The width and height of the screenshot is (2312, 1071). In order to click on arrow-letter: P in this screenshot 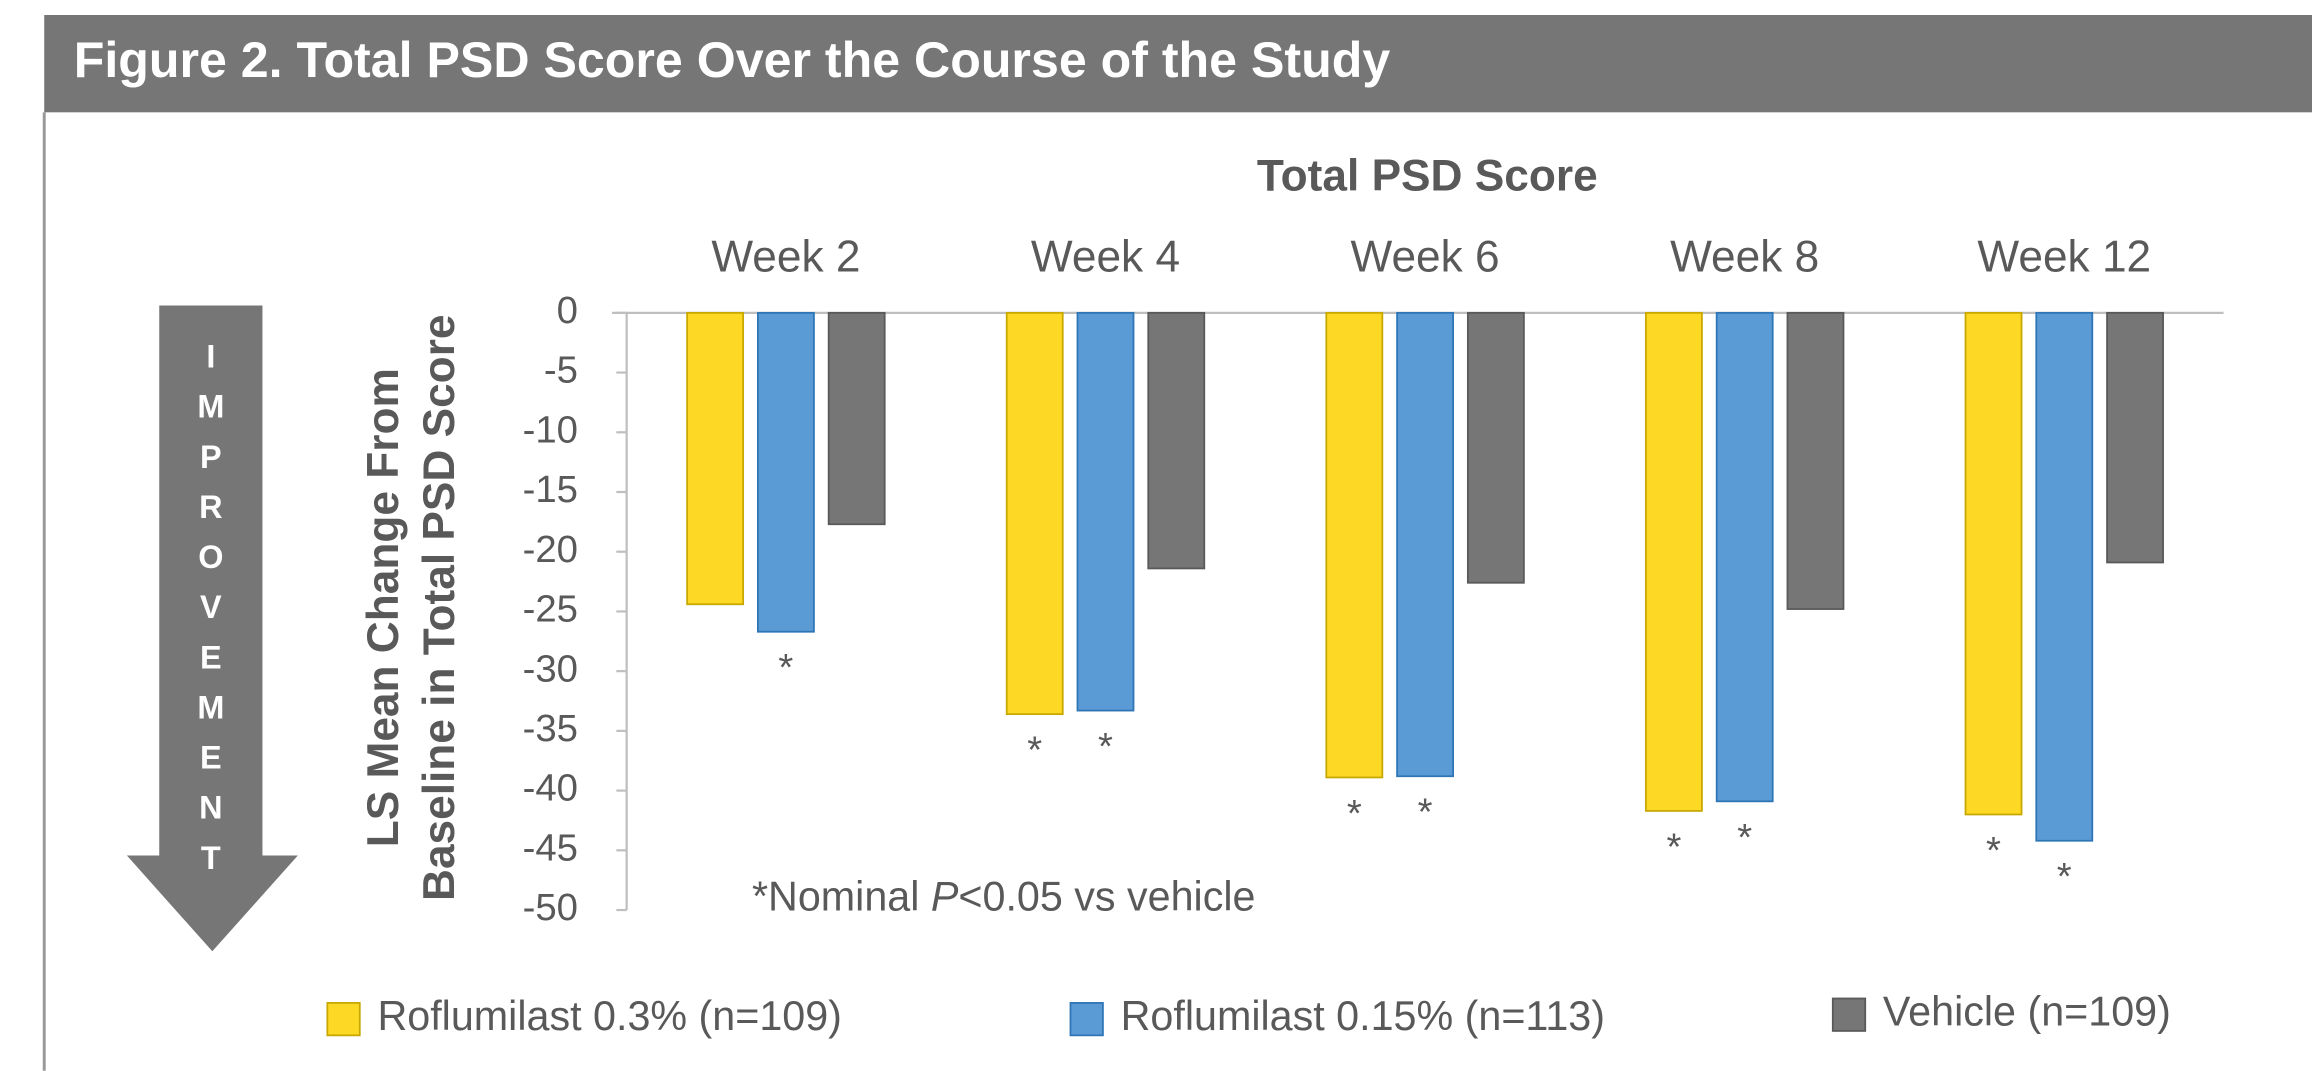, I will do `click(211, 456)`.